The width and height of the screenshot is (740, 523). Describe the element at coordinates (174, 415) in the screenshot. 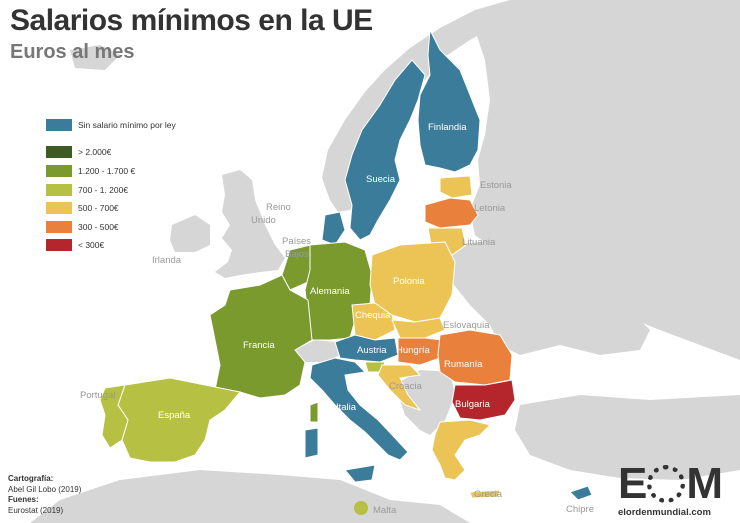

I see `label-espana: España` at that location.